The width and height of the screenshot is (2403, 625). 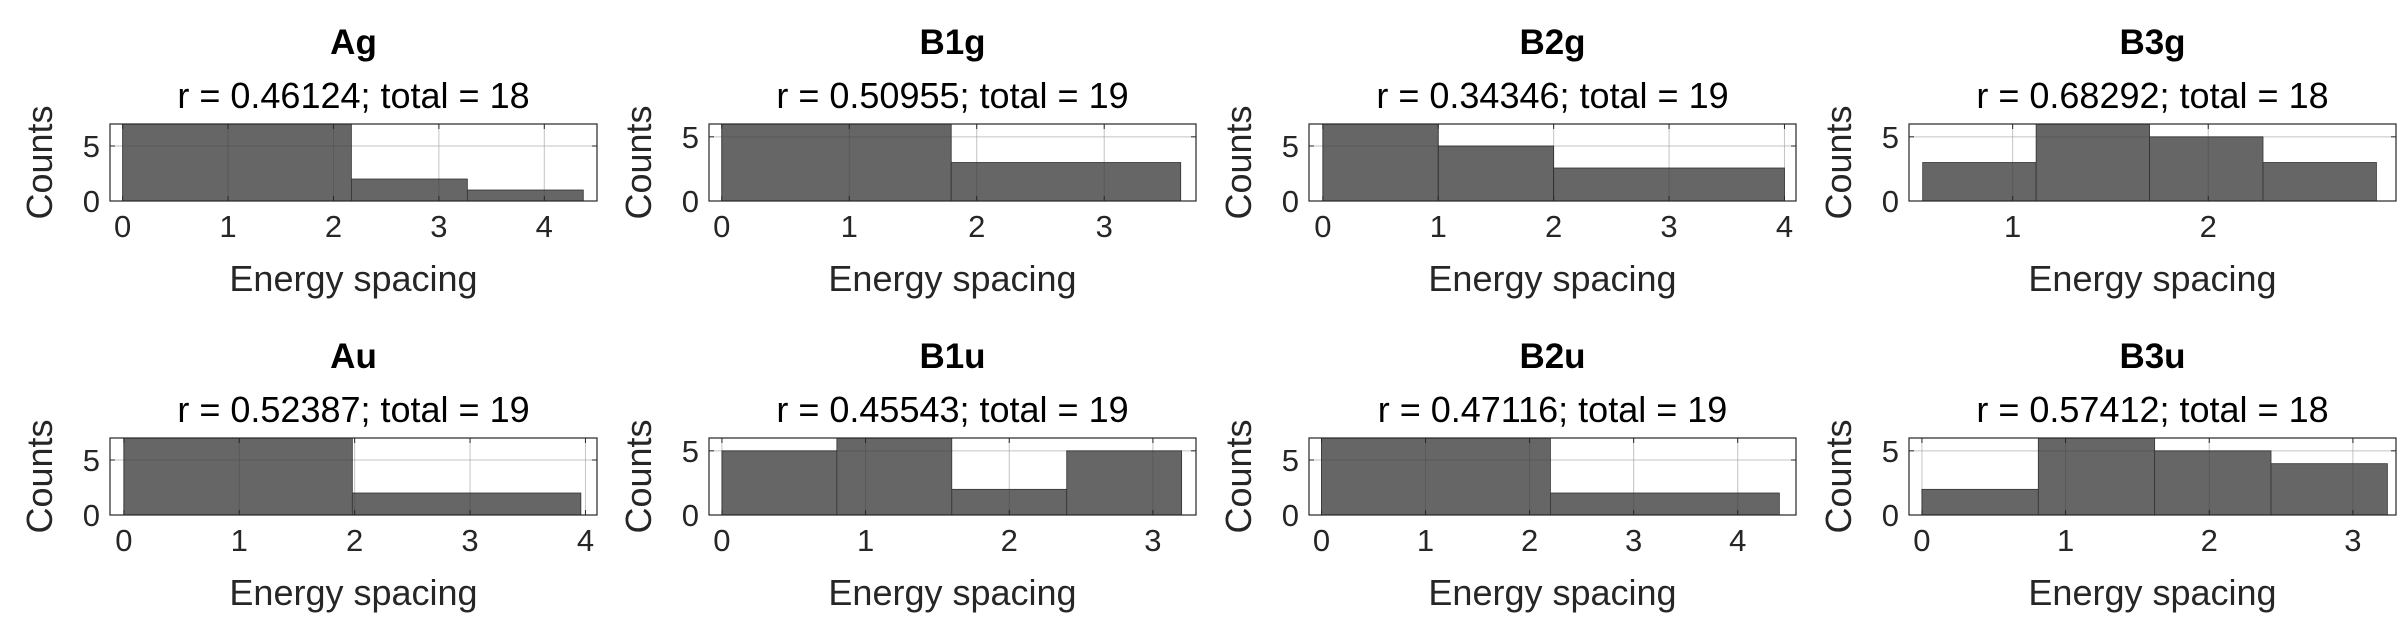 What do you see at coordinates (353, 95) in the screenshot?
I see `chart-subtitle-ag: r = 0.46124; total = 18` at bounding box center [353, 95].